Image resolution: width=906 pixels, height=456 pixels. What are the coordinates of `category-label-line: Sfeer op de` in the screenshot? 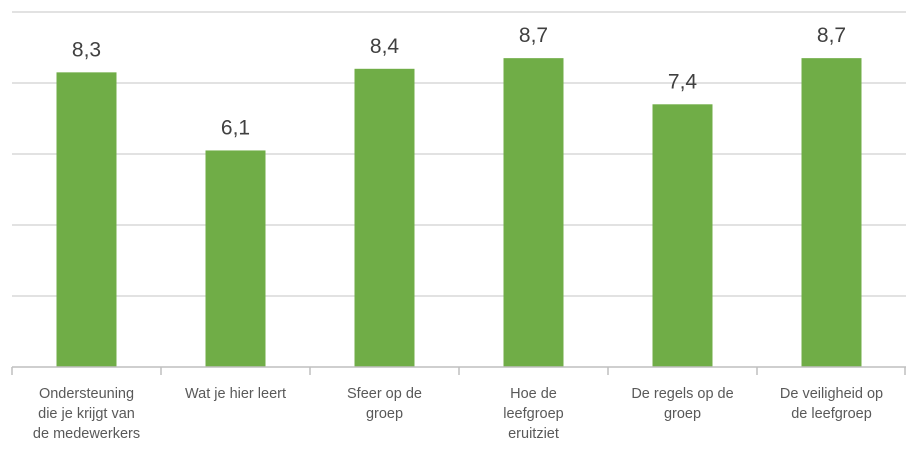 It's located at (384, 394).